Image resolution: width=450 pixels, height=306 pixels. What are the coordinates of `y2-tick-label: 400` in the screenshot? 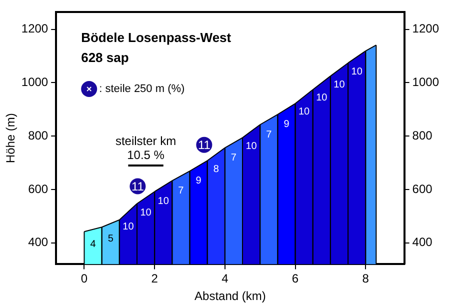 It's located at (422, 242).